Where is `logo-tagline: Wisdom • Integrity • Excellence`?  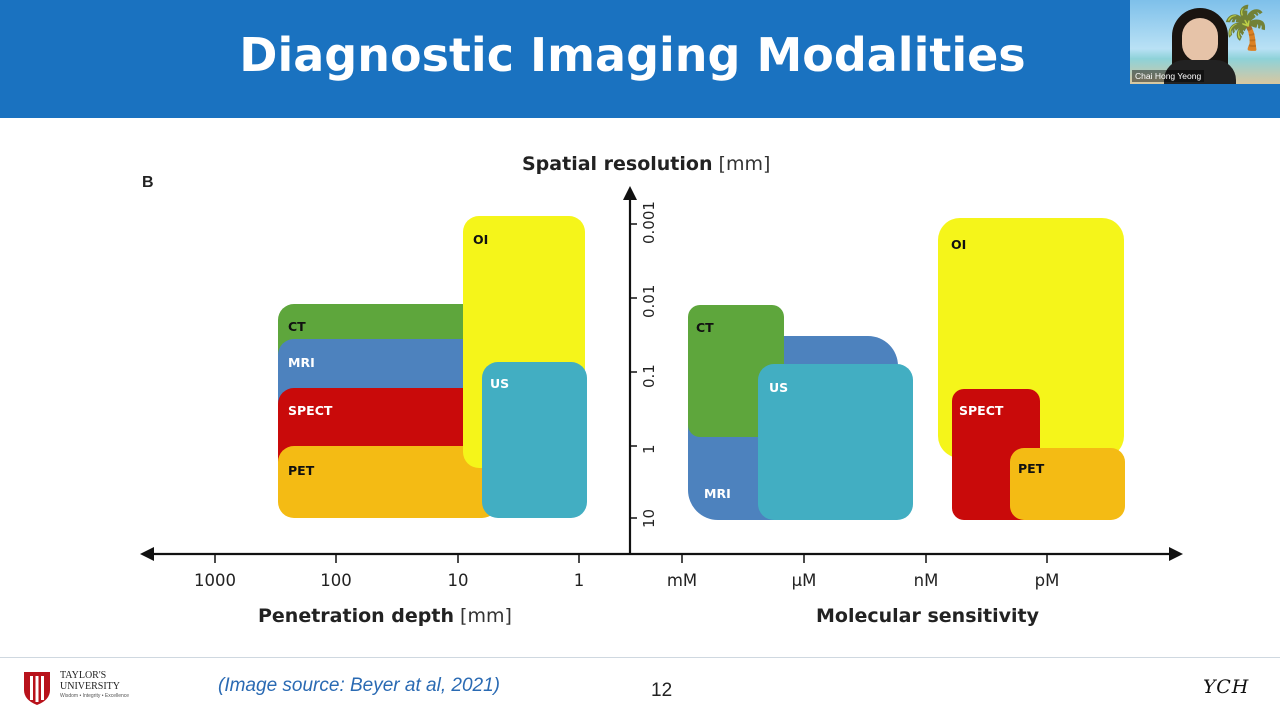
logo-tagline: Wisdom • Integrity • Excellence is located at coordinates (95, 696).